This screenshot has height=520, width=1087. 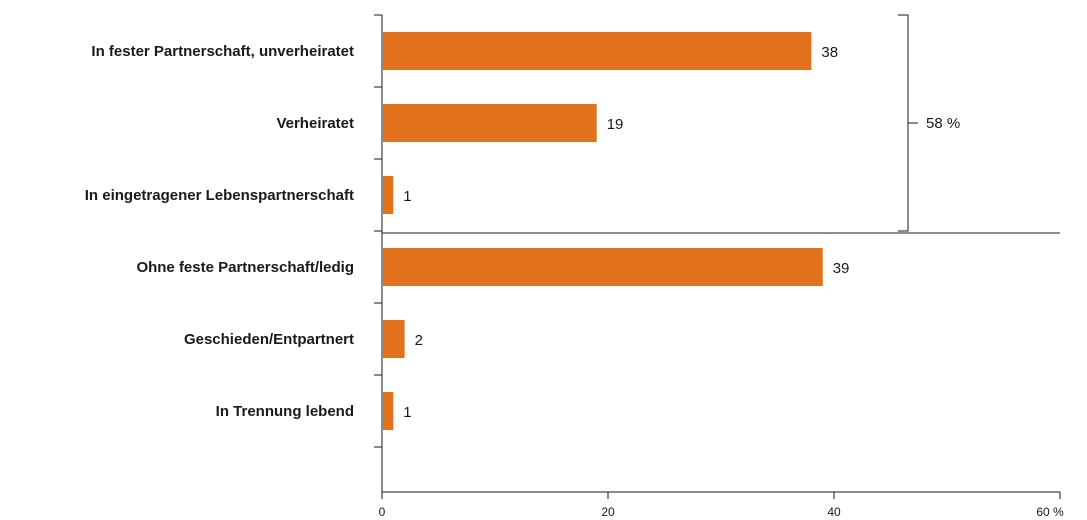 I want to click on category-label: Ohne feste Partnerschaft/ledig, so click(x=245, y=267).